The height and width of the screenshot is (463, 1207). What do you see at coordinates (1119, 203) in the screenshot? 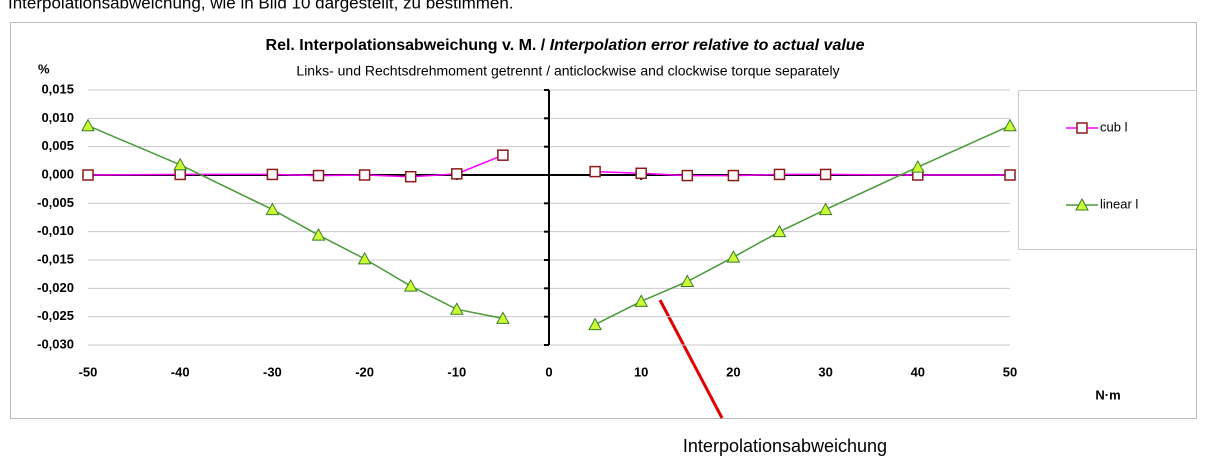
I see `legend-label: linear l` at bounding box center [1119, 203].